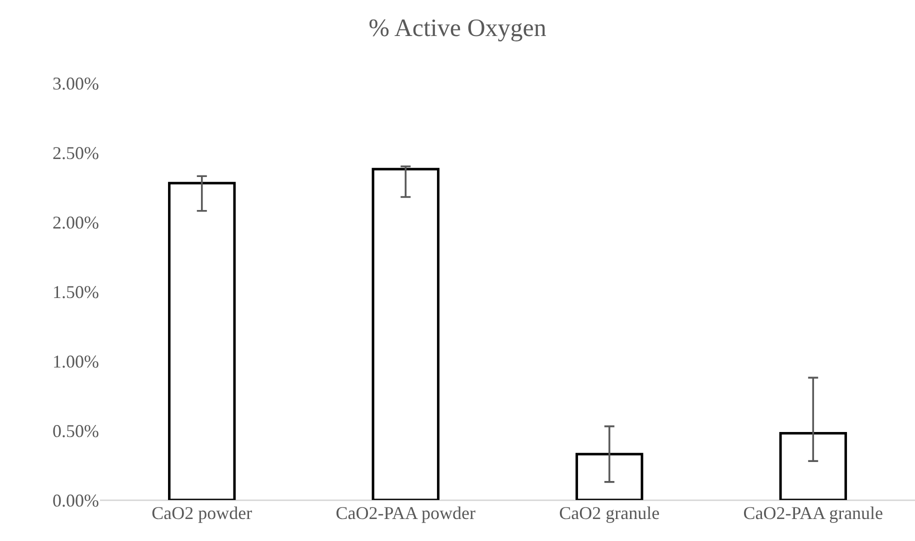 The height and width of the screenshot is (541, 915). I want to click on y-tick-label: 2.00%, so click(75, 222).